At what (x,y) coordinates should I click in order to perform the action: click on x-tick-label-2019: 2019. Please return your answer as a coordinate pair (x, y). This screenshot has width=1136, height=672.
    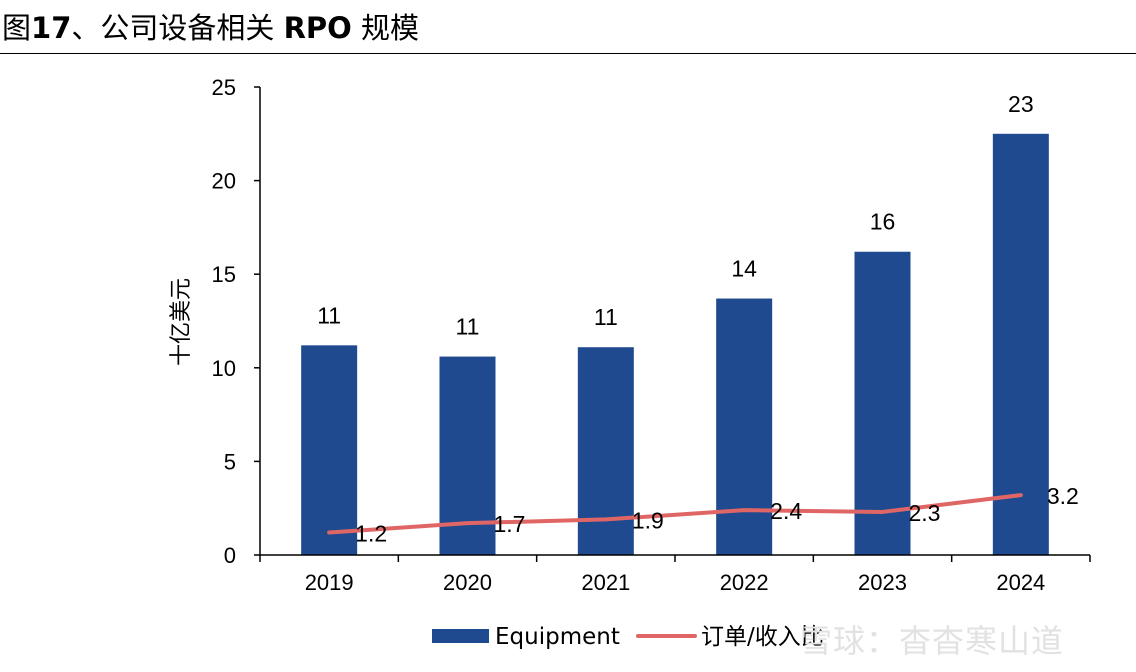
    Looking at the image, I should click on (329, 582).